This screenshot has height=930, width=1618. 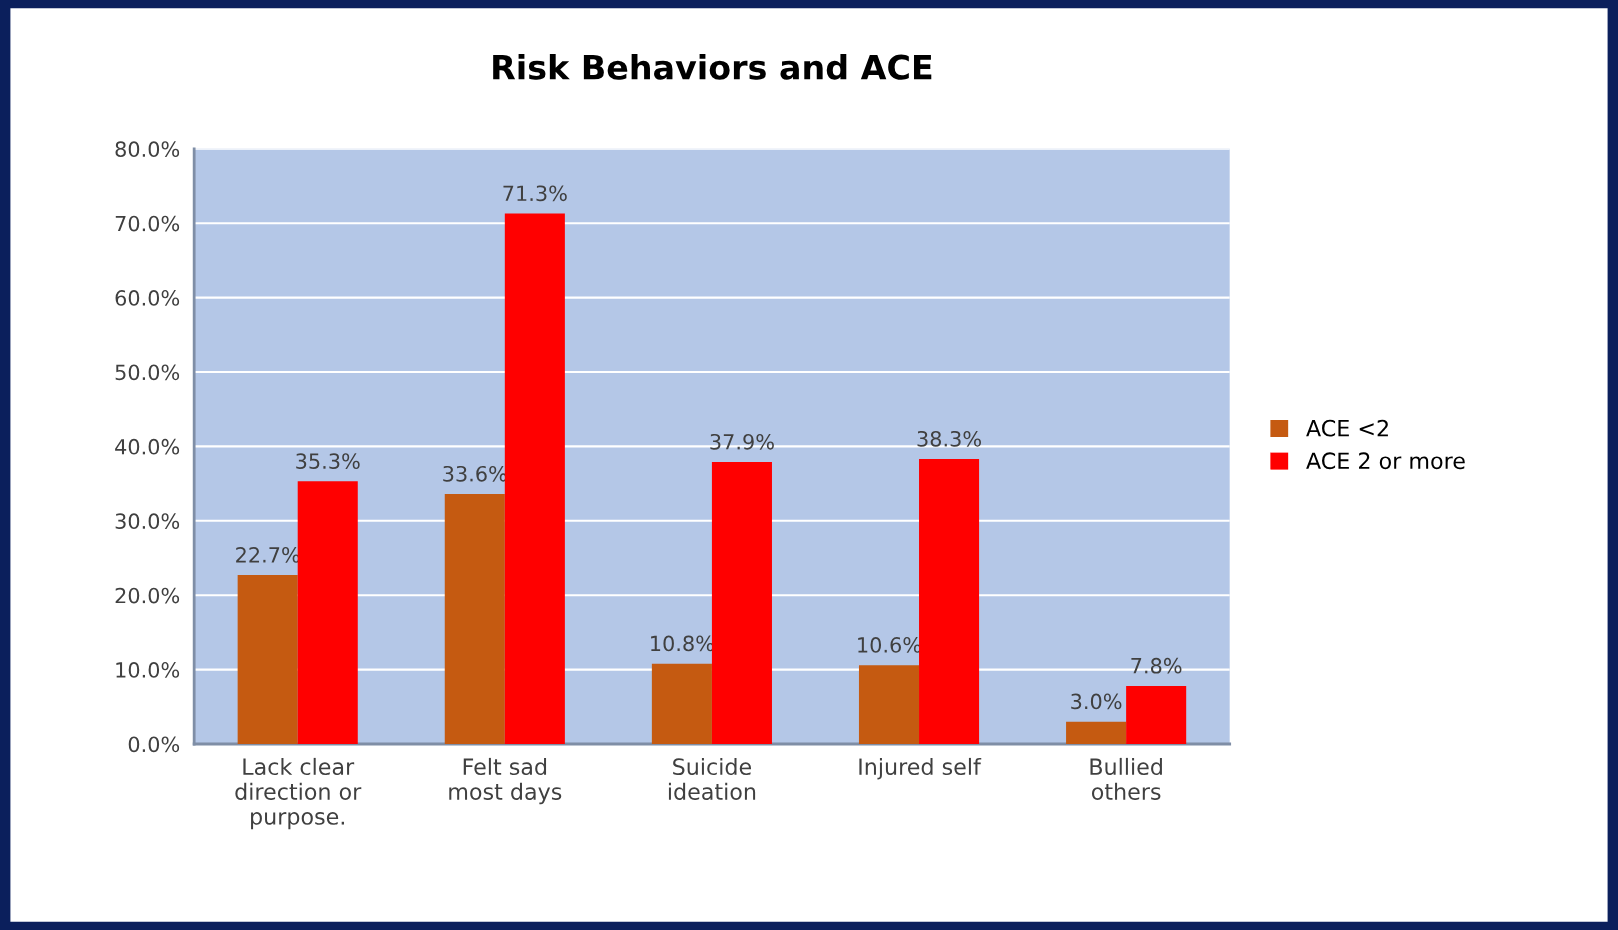 What do you see at coordinates (268, 554) in the screenshot?
I see `data-label: 22.7%` at bounding box center [268, 554].